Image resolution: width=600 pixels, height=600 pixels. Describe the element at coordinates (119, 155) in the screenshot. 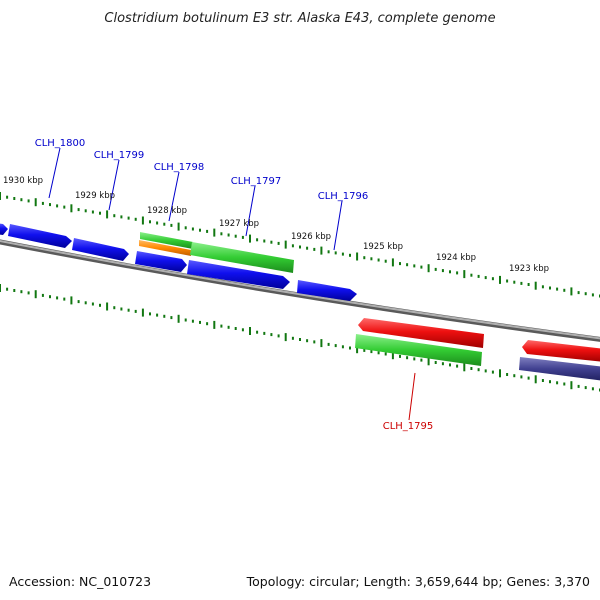

I see `gene-label: CLH_1799` at that location.